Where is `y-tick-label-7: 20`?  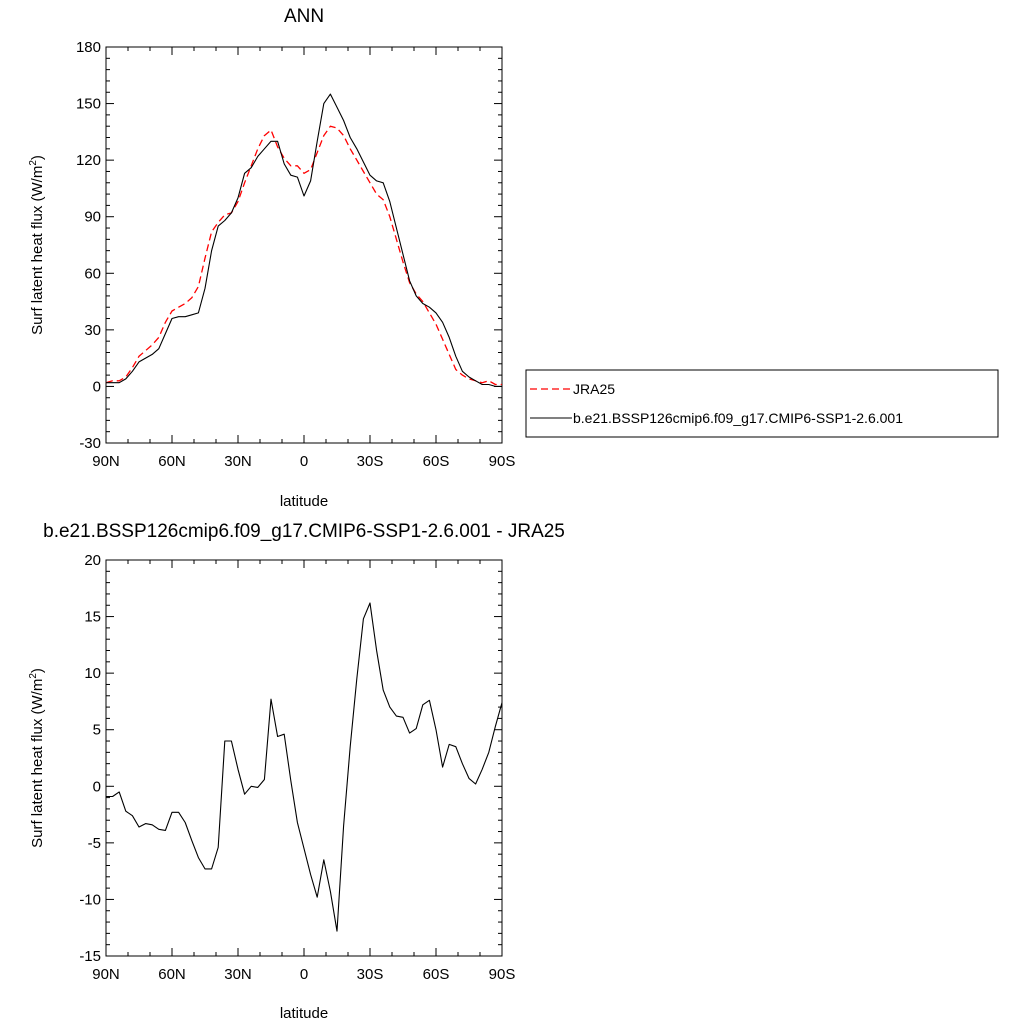
y-tick-label-7: 20 is located at coordinates (92, 560).